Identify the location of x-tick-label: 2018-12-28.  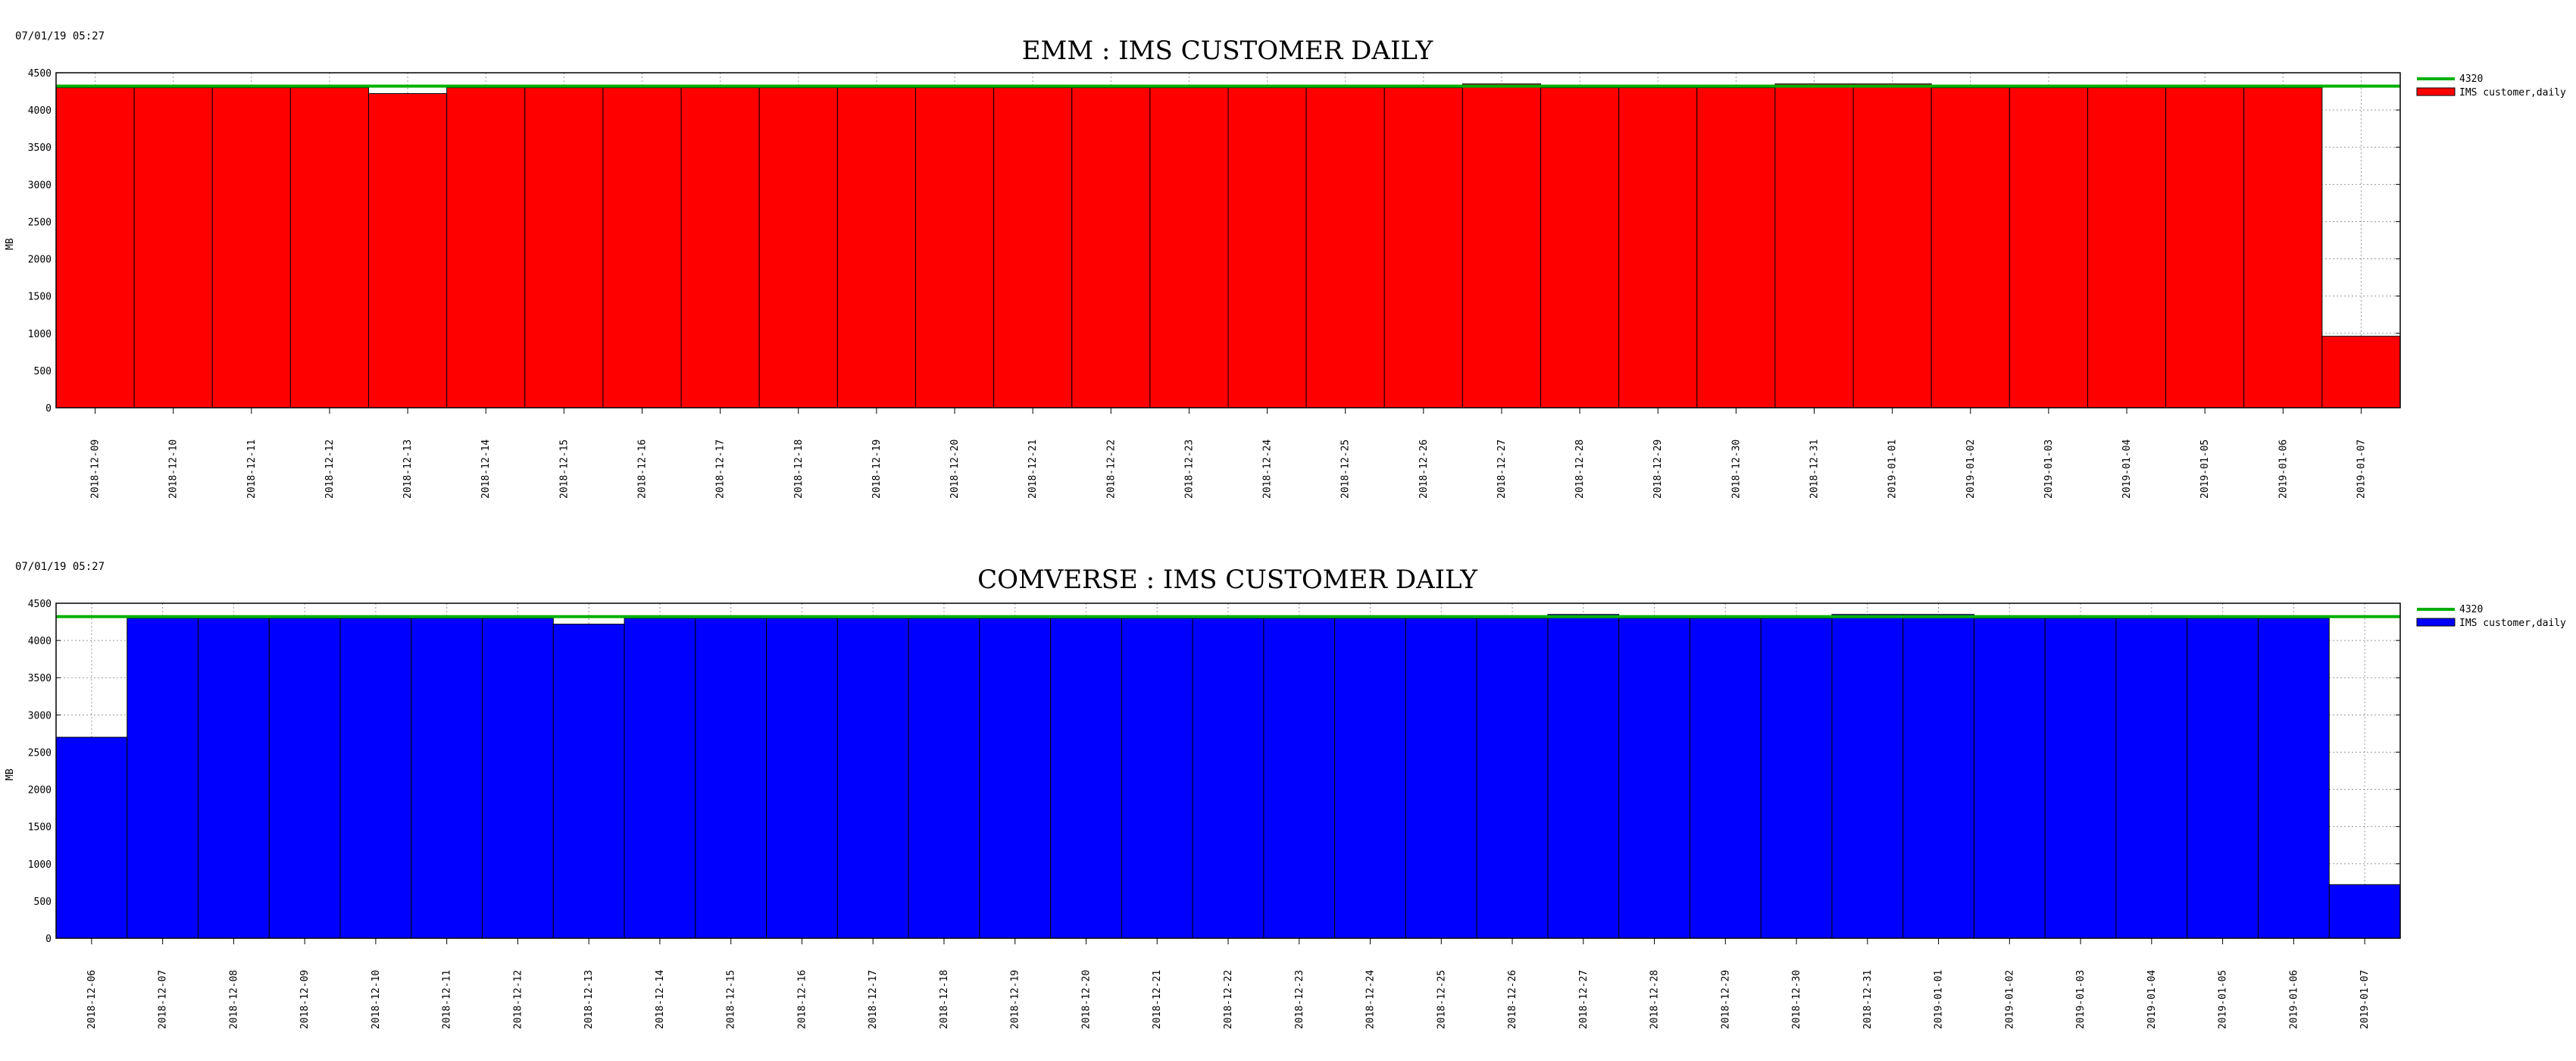
(1580, 469).